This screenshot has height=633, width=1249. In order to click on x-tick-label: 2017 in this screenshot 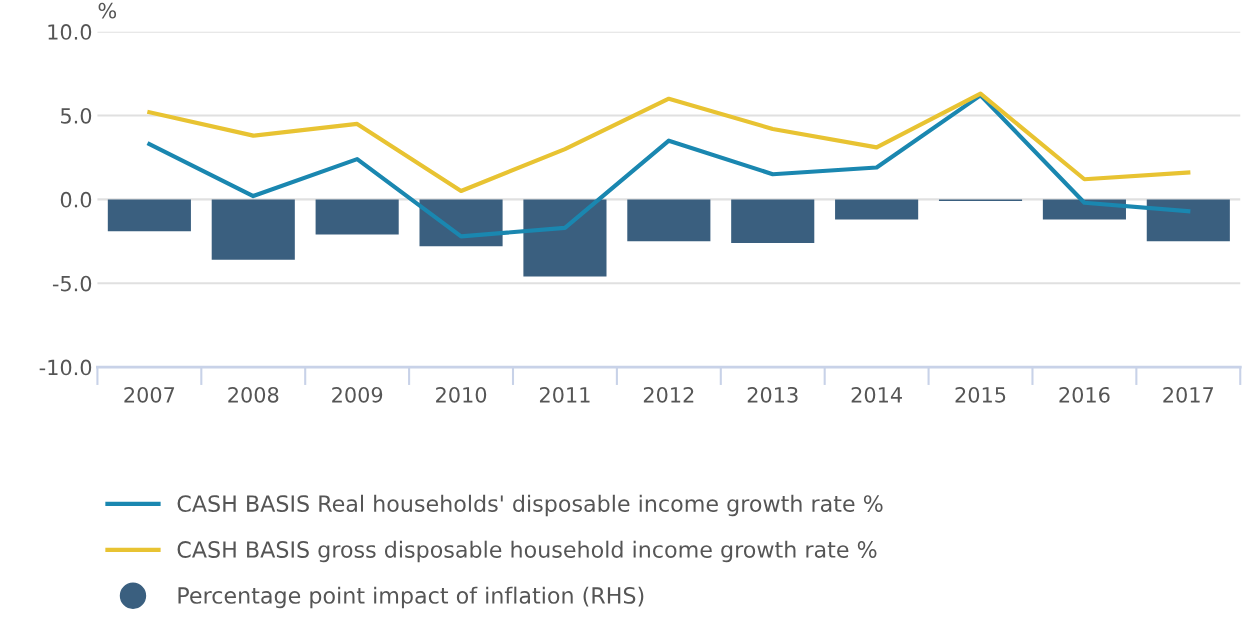, I will do `click(1188, 394)`.